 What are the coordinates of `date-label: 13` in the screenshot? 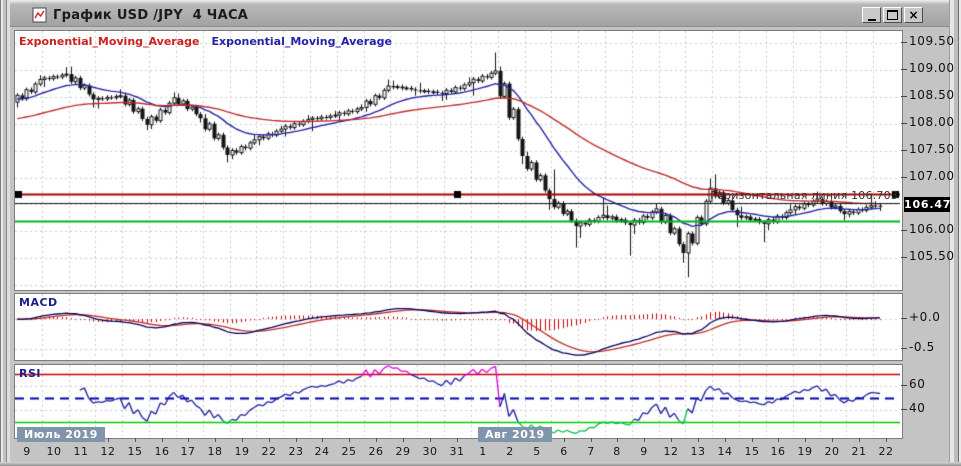 It's located at (698, 451).